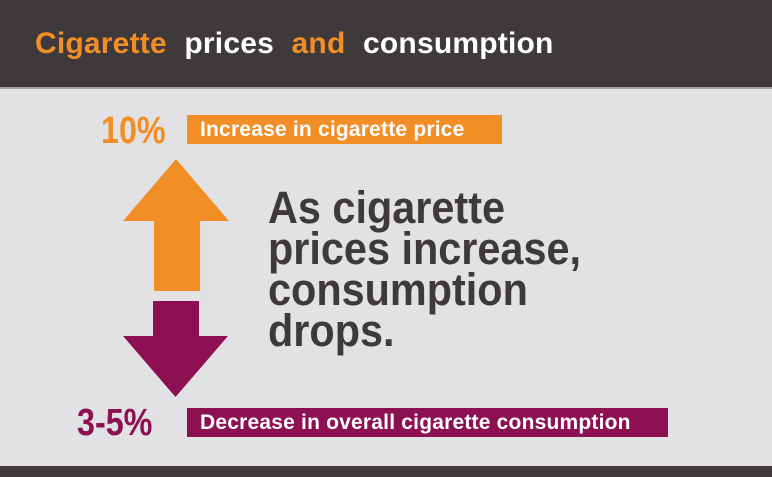 This screenshot has height=477, width=772. Describe the element at coordinates (318, 43) in the screenshot. I see `title-word-and: and` at that location.